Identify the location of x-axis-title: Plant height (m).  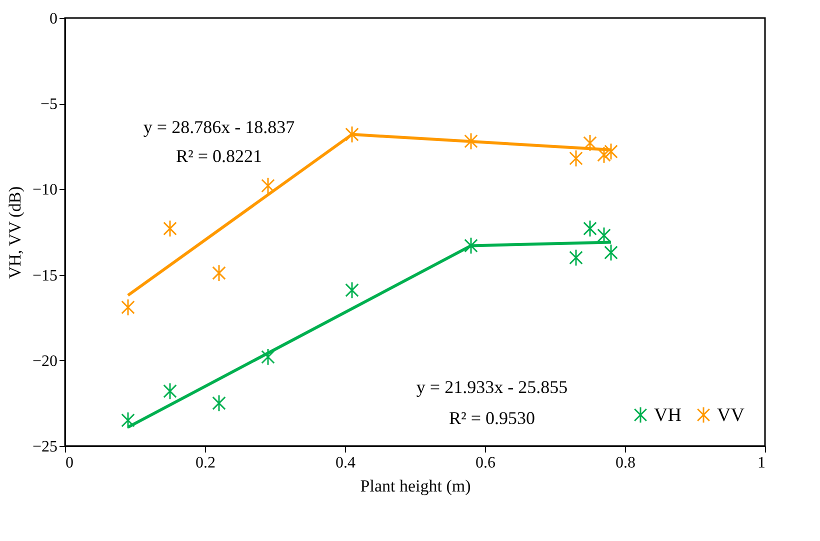
(415, 486).